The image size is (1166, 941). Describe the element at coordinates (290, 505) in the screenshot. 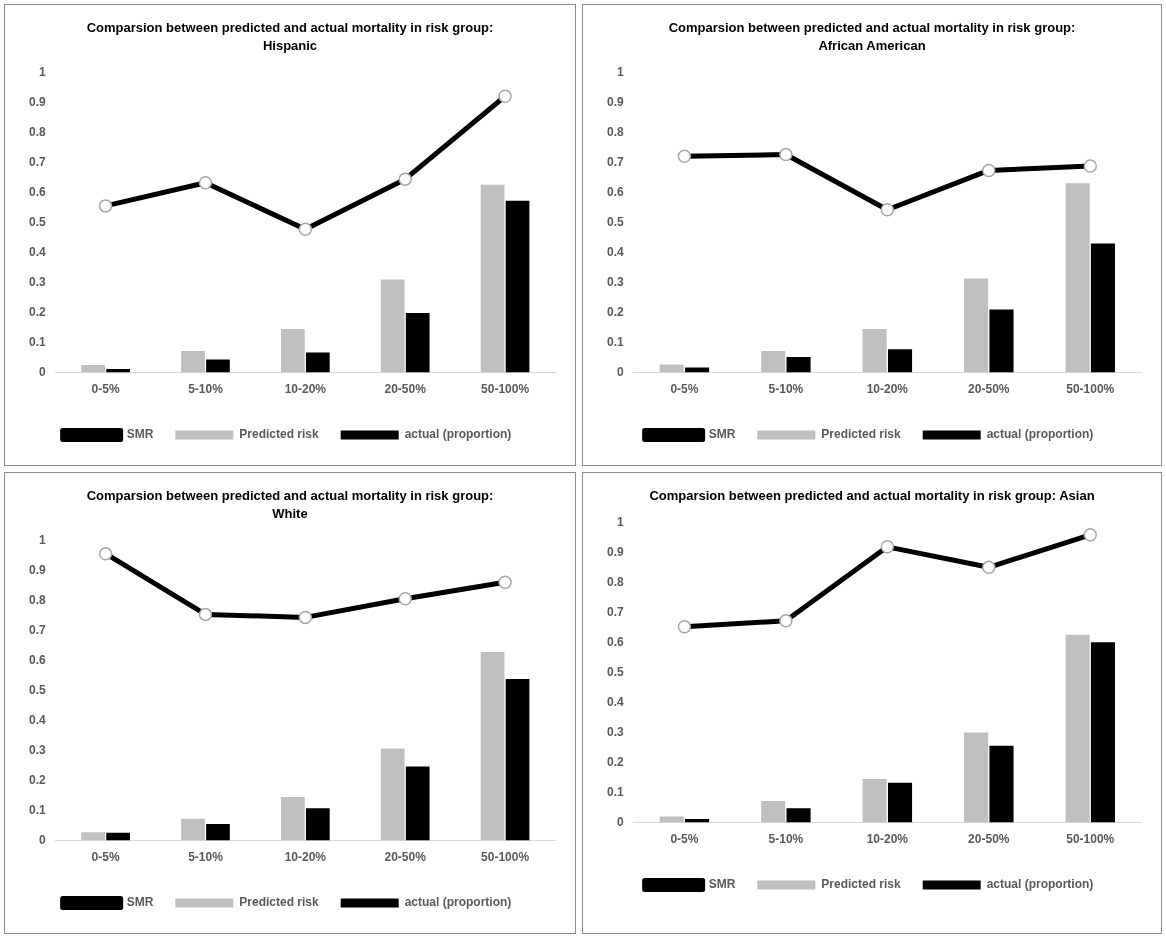

I see `chart-title: Comparsion between predicted and actual mortality in risk group: White` at that location.